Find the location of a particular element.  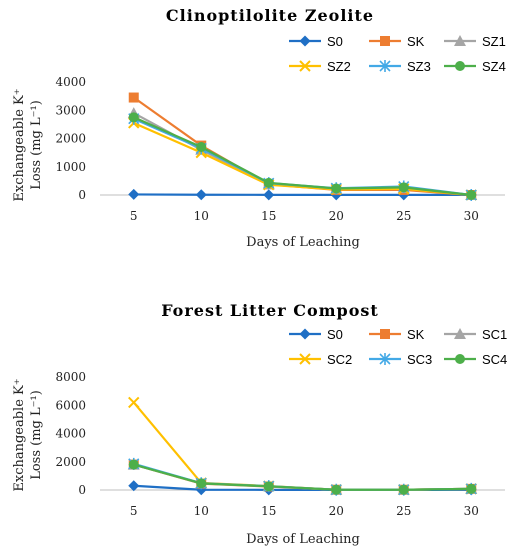

chart-1-series-SK is located at coordinates (302, 146).